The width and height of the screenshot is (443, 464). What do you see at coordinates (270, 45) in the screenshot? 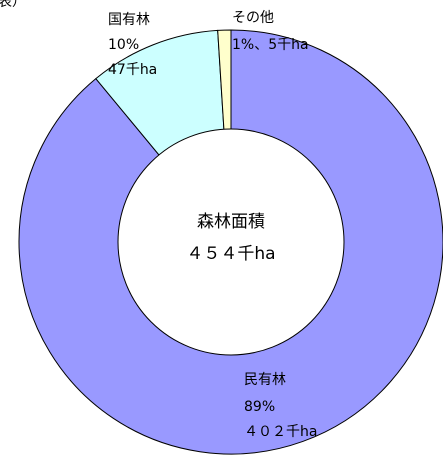
I see `value-label: 1%、5千ha` at bounding box center [270, 45].